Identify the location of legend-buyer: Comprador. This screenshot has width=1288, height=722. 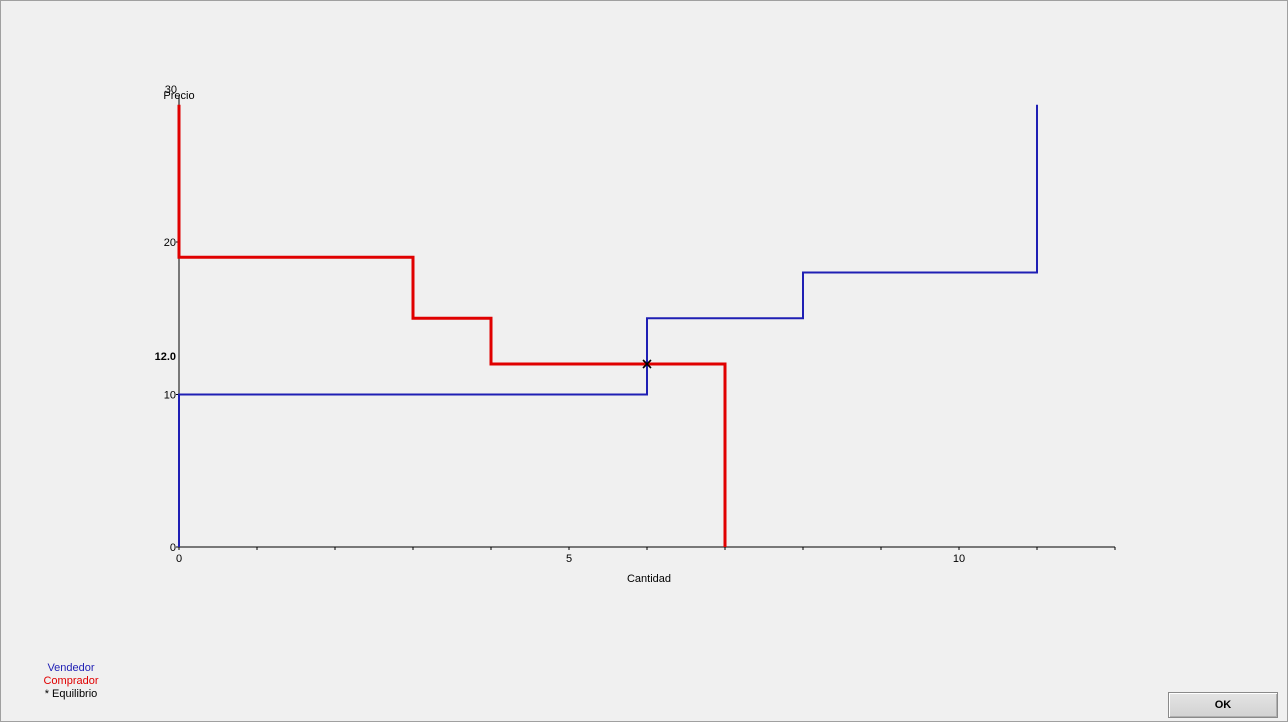
(71, 681).